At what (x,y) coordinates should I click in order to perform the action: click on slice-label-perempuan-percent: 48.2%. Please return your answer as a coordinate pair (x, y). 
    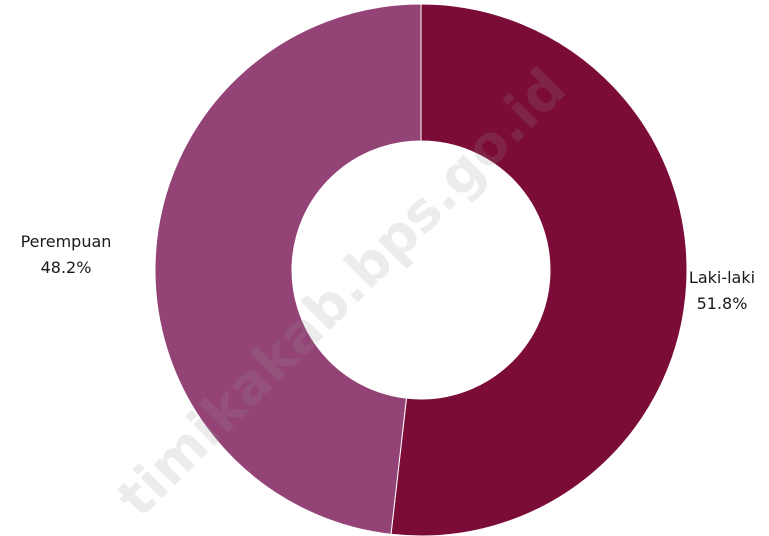
    Looking at the image, I should click on (66, 267).